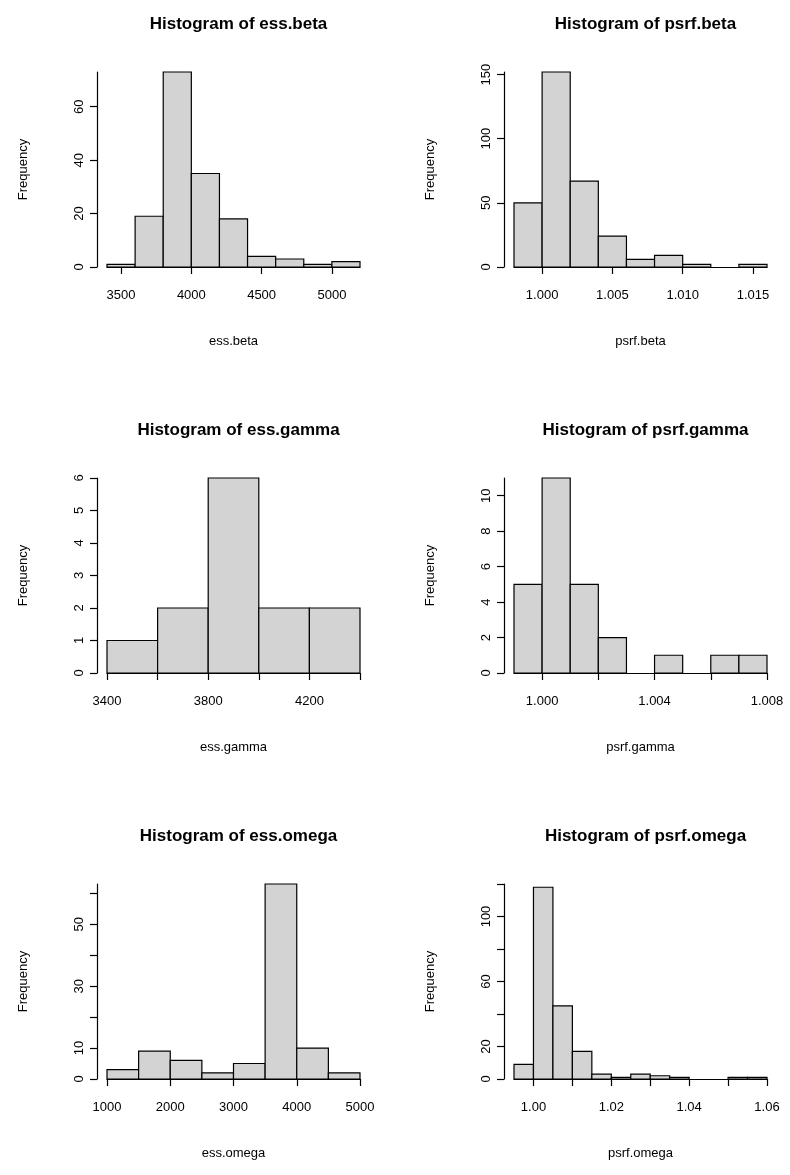 Image resolution: width=790 pixels, height=1175 pixels. What do you see at coordinates (641, 746) in the screenshot?
I see `x-axis-title: psrf.gamma` at bounding box center [641, 746].